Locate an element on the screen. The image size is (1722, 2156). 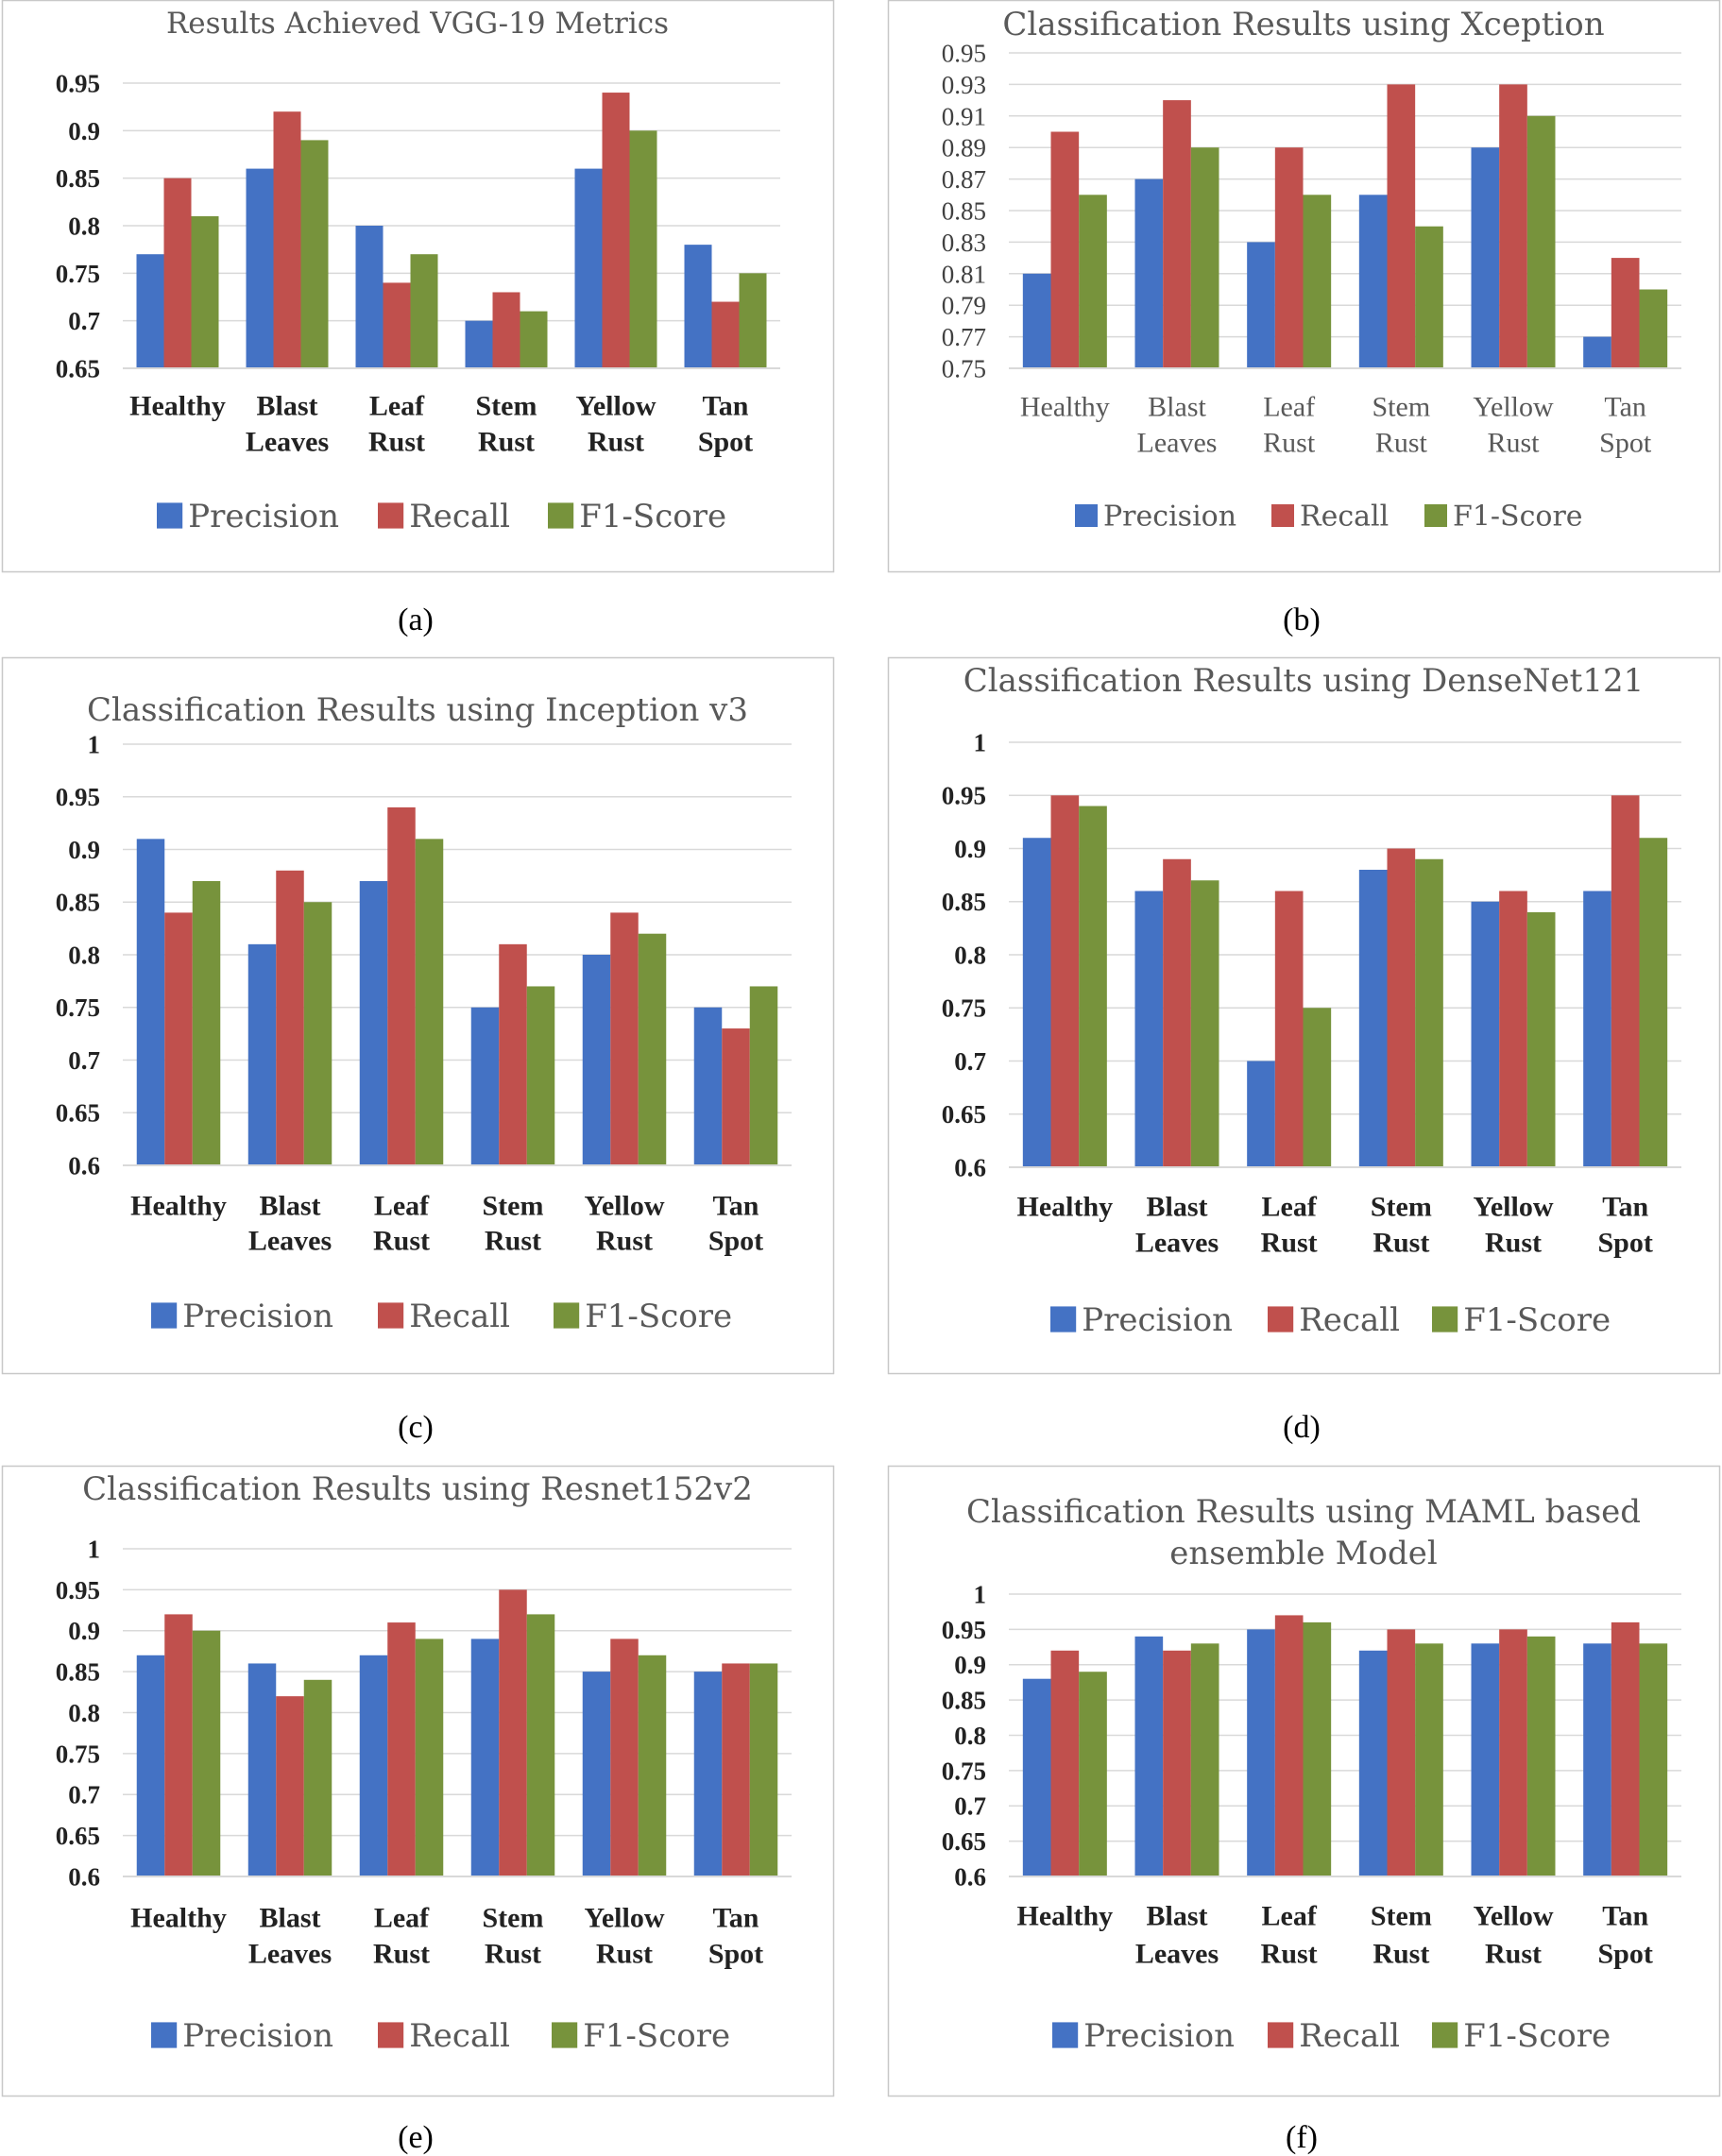
y-tick-label: 0.77 is located at coordinates (964, 337).